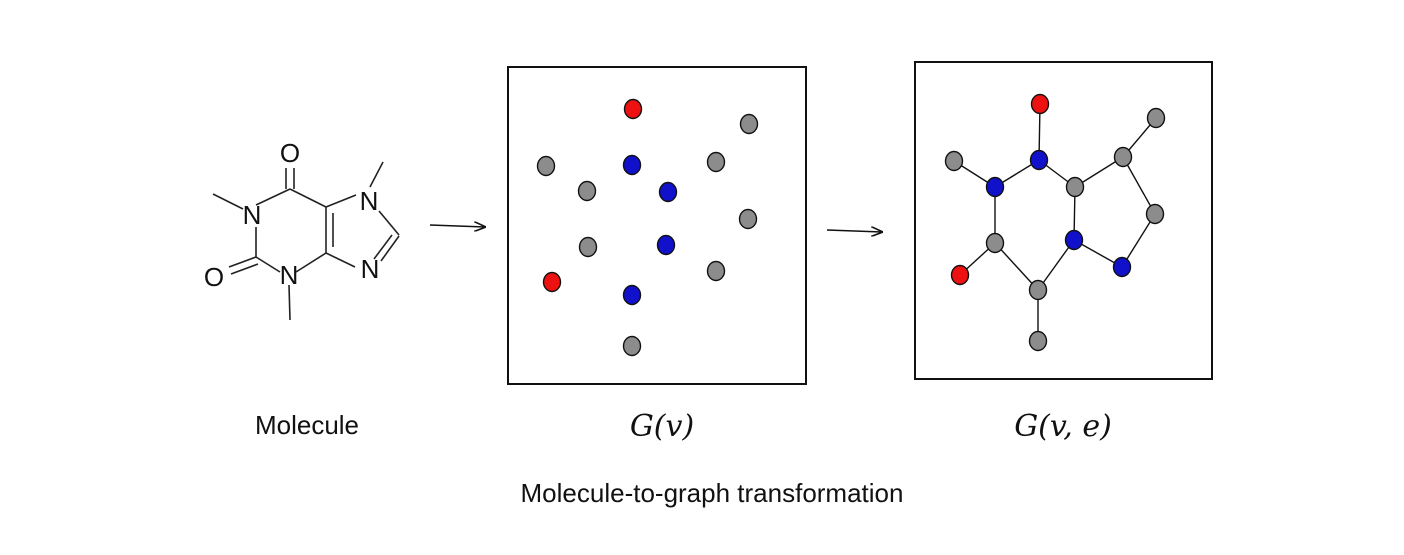 The height and width of the screenshot is (555, 1404). I want to click on atom-label-nitrogen-1: N, so click(252, 215).